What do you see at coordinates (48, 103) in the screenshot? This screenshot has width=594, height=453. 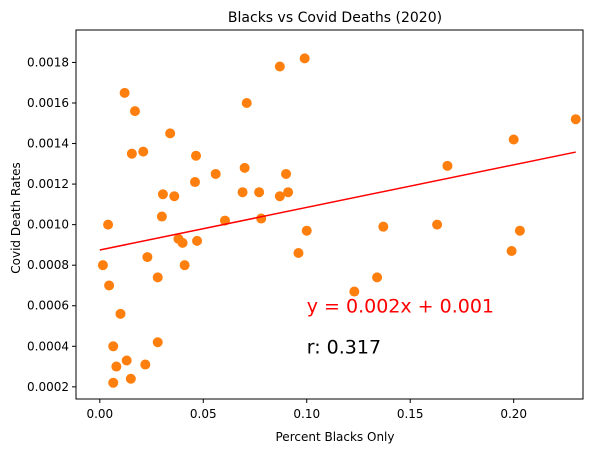 I see `y-tick-label: 0.0016` at bounding box center [48, 103].